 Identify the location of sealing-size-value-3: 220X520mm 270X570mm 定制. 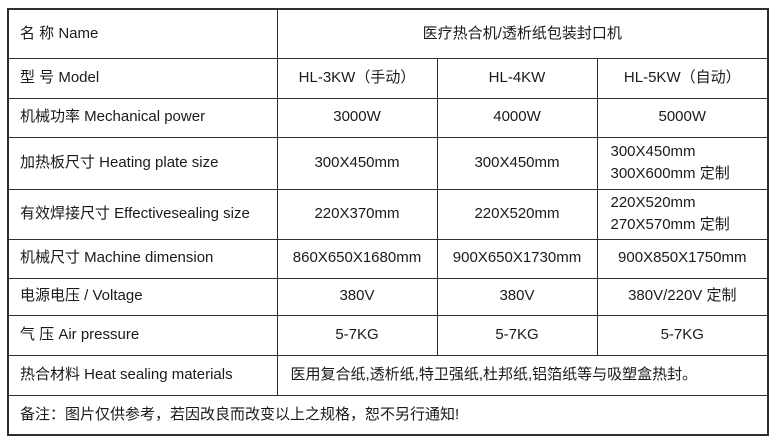
(682, 214).